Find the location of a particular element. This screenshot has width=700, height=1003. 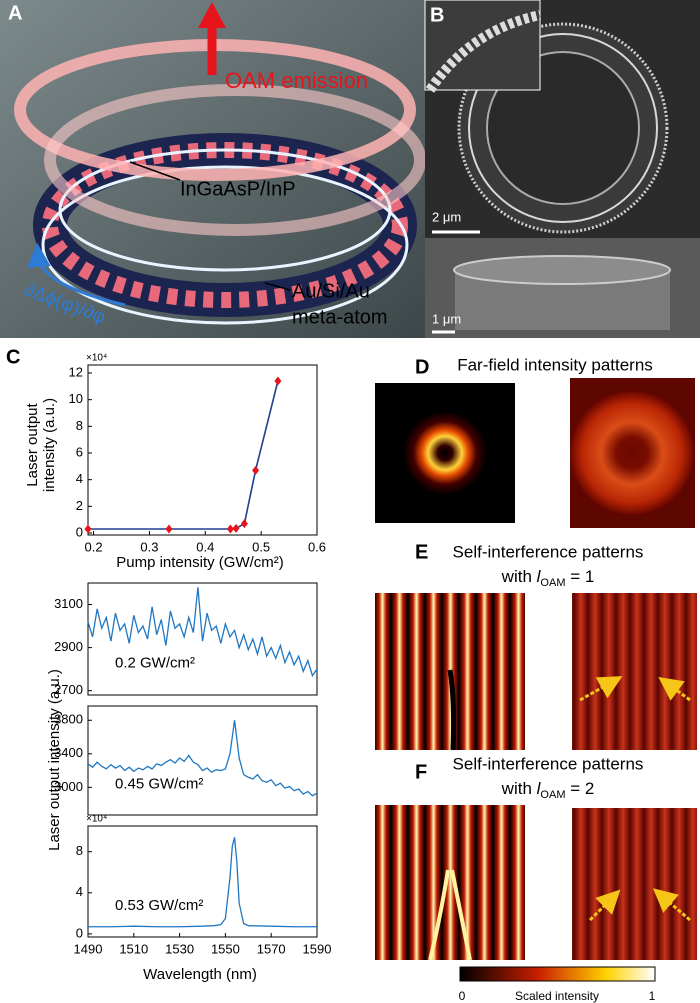

x-tick-label: 0.2 is located at coordinates (94, 546).